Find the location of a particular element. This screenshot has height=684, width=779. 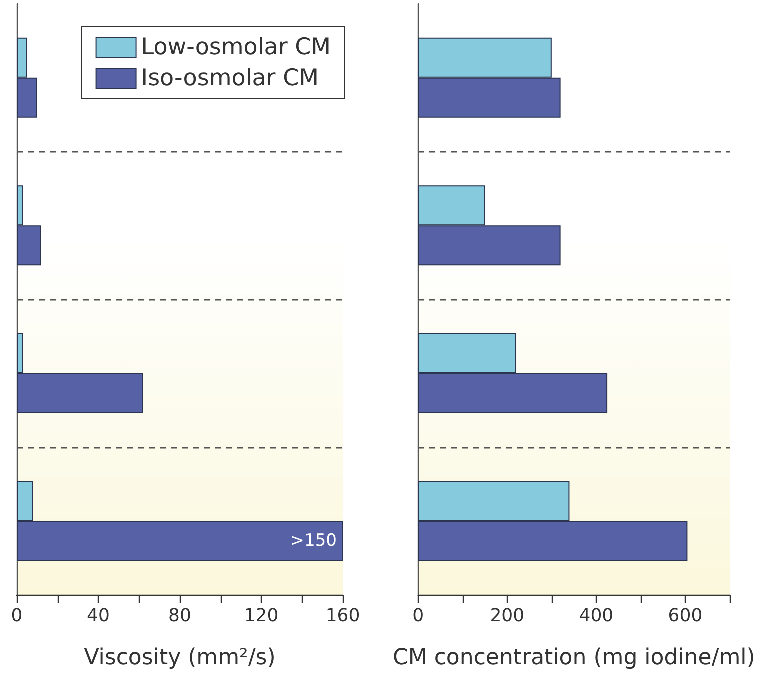

data-label: >150 is located at coordinates (313, 541).